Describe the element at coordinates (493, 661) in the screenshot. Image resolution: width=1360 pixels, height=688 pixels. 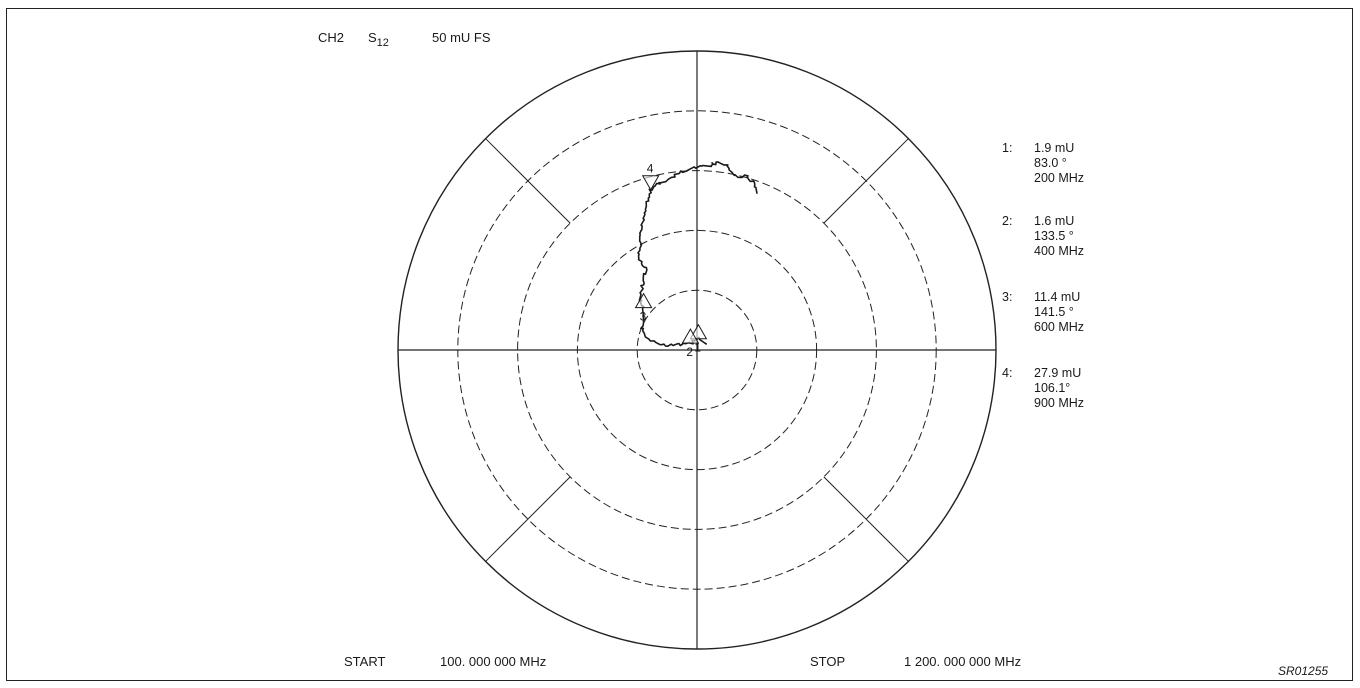
I see `start-frequency: 100. 000 000 MHz` at that location.